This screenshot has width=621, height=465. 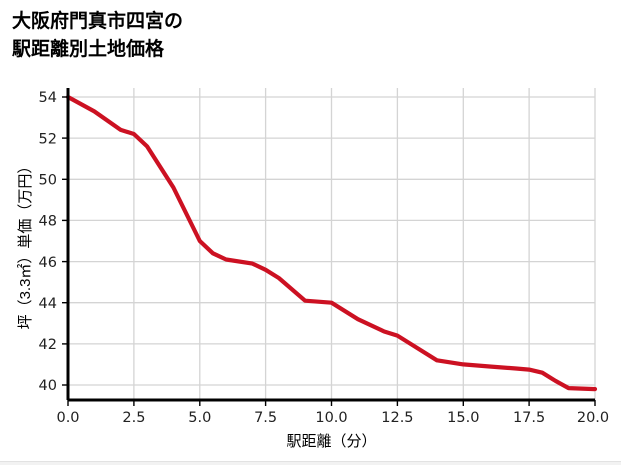 What do you see at coordinates (88, 49) in the screenshot?
I see `chart-title-line2: 駅距離別土地価格` at bounding box center [88, 49].